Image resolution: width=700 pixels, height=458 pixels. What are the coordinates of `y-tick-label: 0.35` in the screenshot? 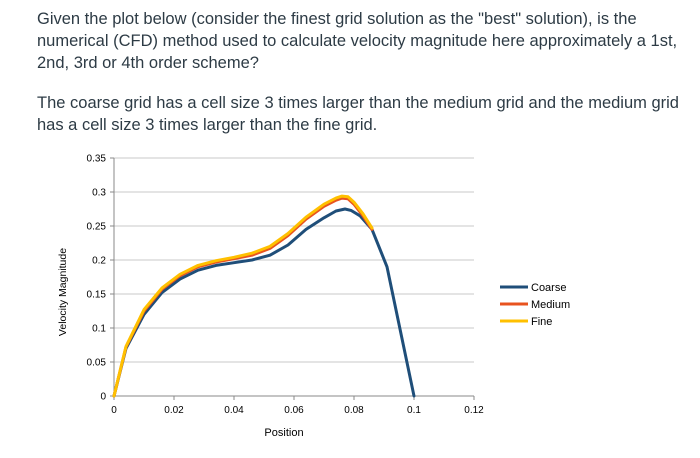 It's located at (97, 159).